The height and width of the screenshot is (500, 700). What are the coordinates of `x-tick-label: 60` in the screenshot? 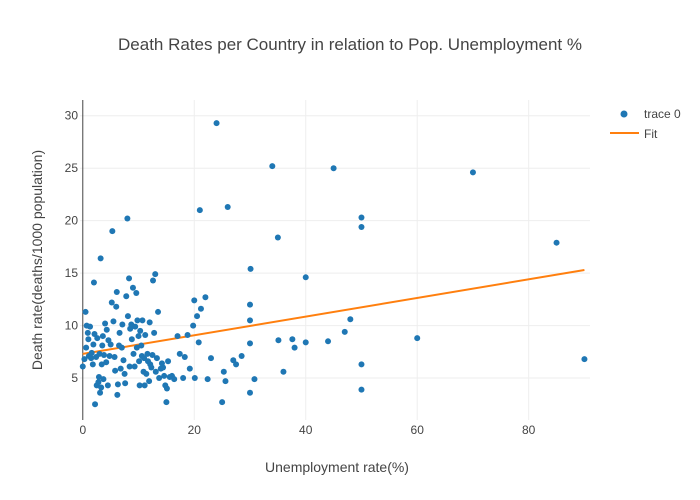 It's located at (418, 430).